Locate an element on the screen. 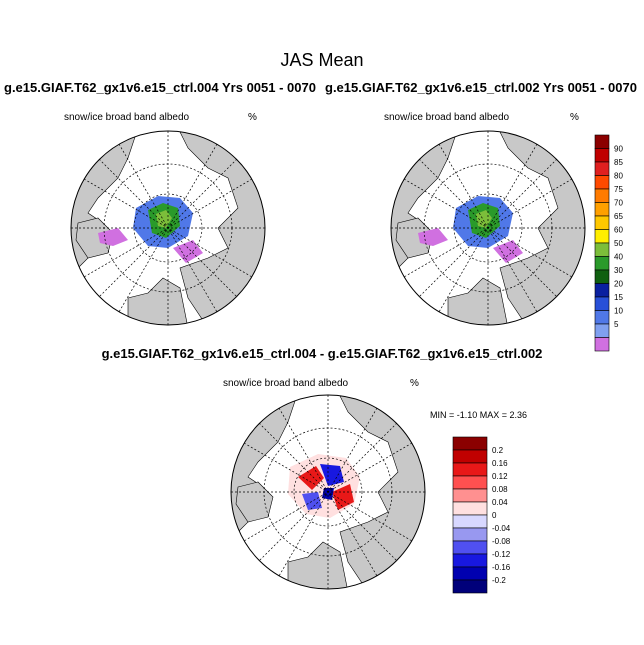 The image size is (644, 645). left-variable-label: snow/ice broad band albedo is located at coordinates (127, 117).